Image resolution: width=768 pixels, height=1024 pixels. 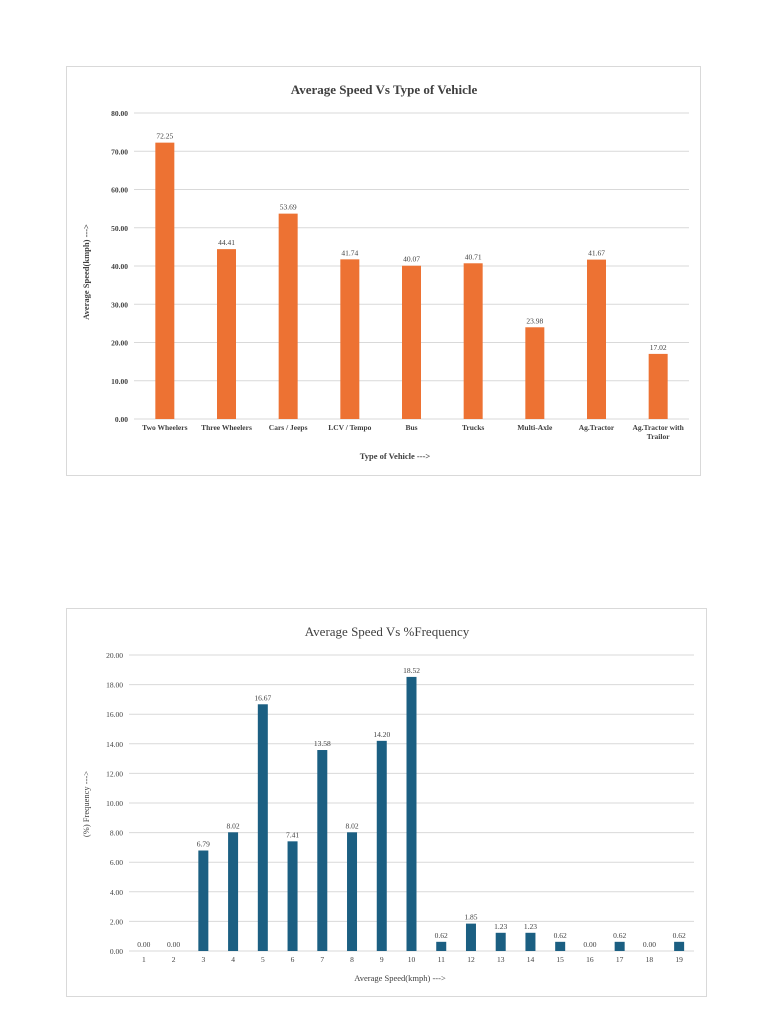 I want to click on y-tick-label: 30.00, so click(x=119, y=304).